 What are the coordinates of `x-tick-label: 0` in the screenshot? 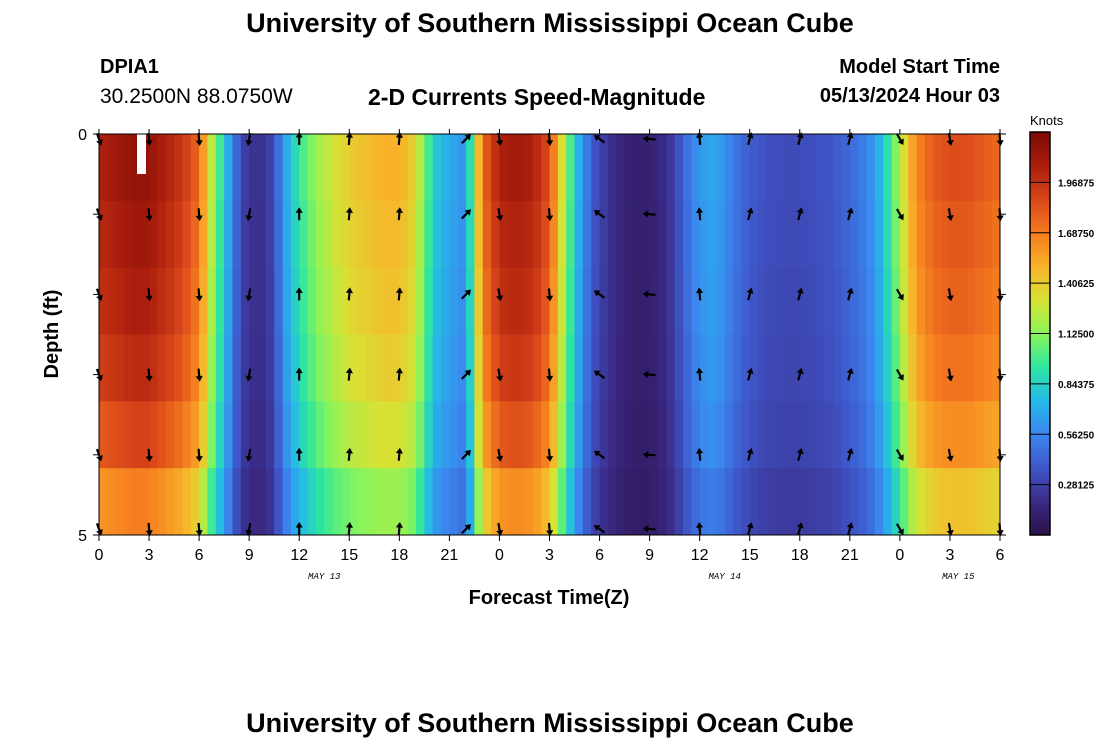 It's located at (899, 555).